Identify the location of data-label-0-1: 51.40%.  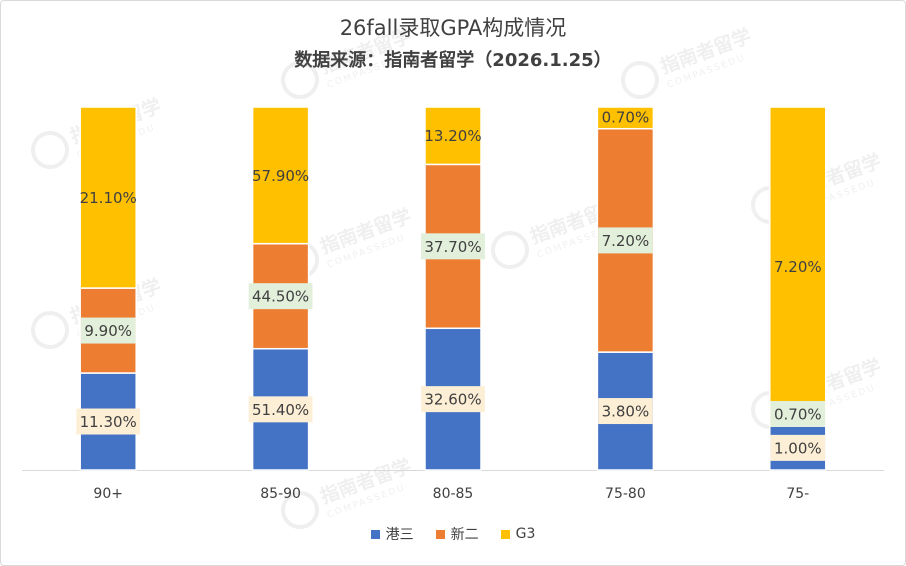
(280, 410).